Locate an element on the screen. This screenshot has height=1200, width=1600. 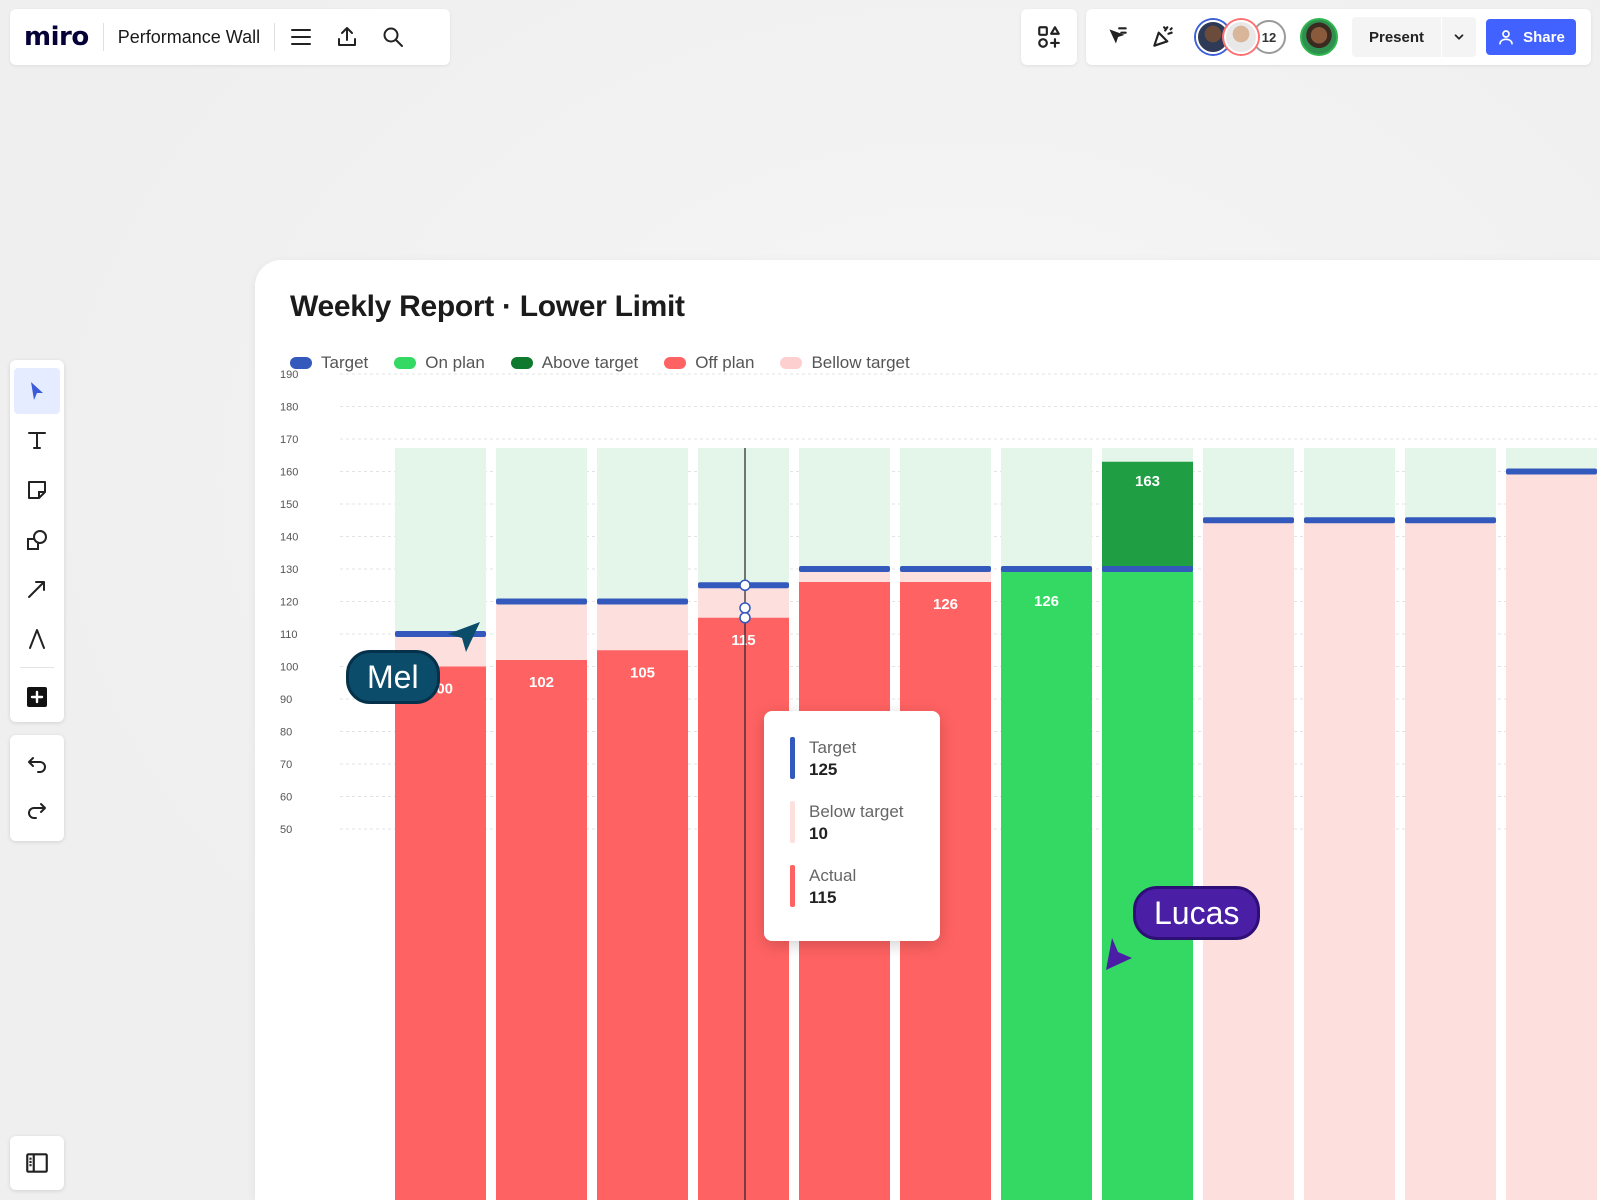
panel-toggle-button is located at coordinates (37, 1163).